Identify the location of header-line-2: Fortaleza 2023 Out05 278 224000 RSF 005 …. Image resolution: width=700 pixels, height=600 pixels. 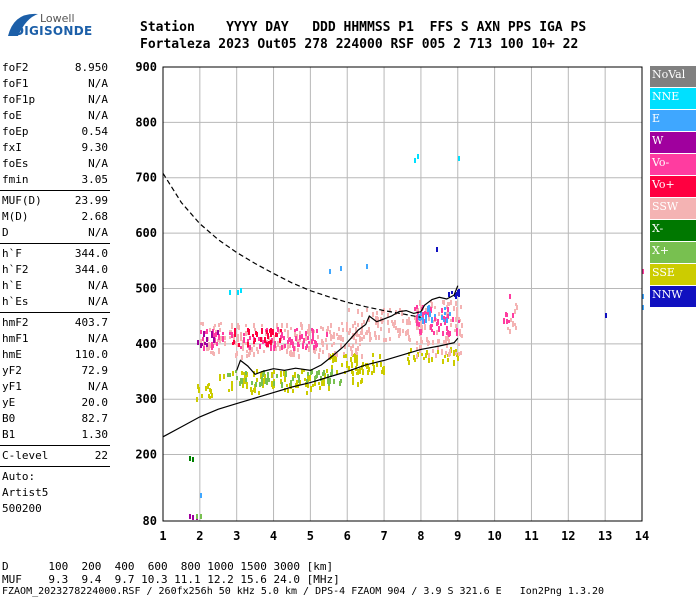
(359, 44).